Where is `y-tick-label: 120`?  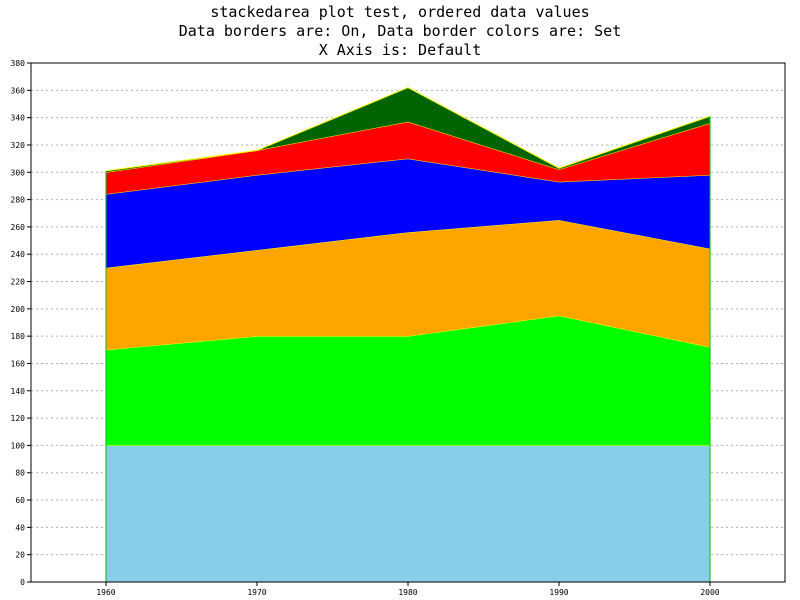 y-tick-label: 120 is located at coordinates (18, 418).